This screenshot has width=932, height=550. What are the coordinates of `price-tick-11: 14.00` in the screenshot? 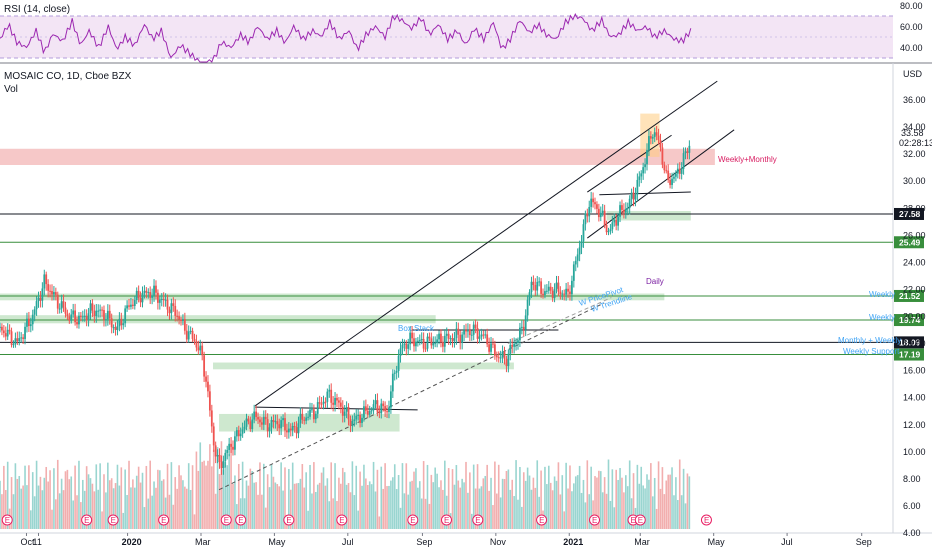 It's located at (914, 398).